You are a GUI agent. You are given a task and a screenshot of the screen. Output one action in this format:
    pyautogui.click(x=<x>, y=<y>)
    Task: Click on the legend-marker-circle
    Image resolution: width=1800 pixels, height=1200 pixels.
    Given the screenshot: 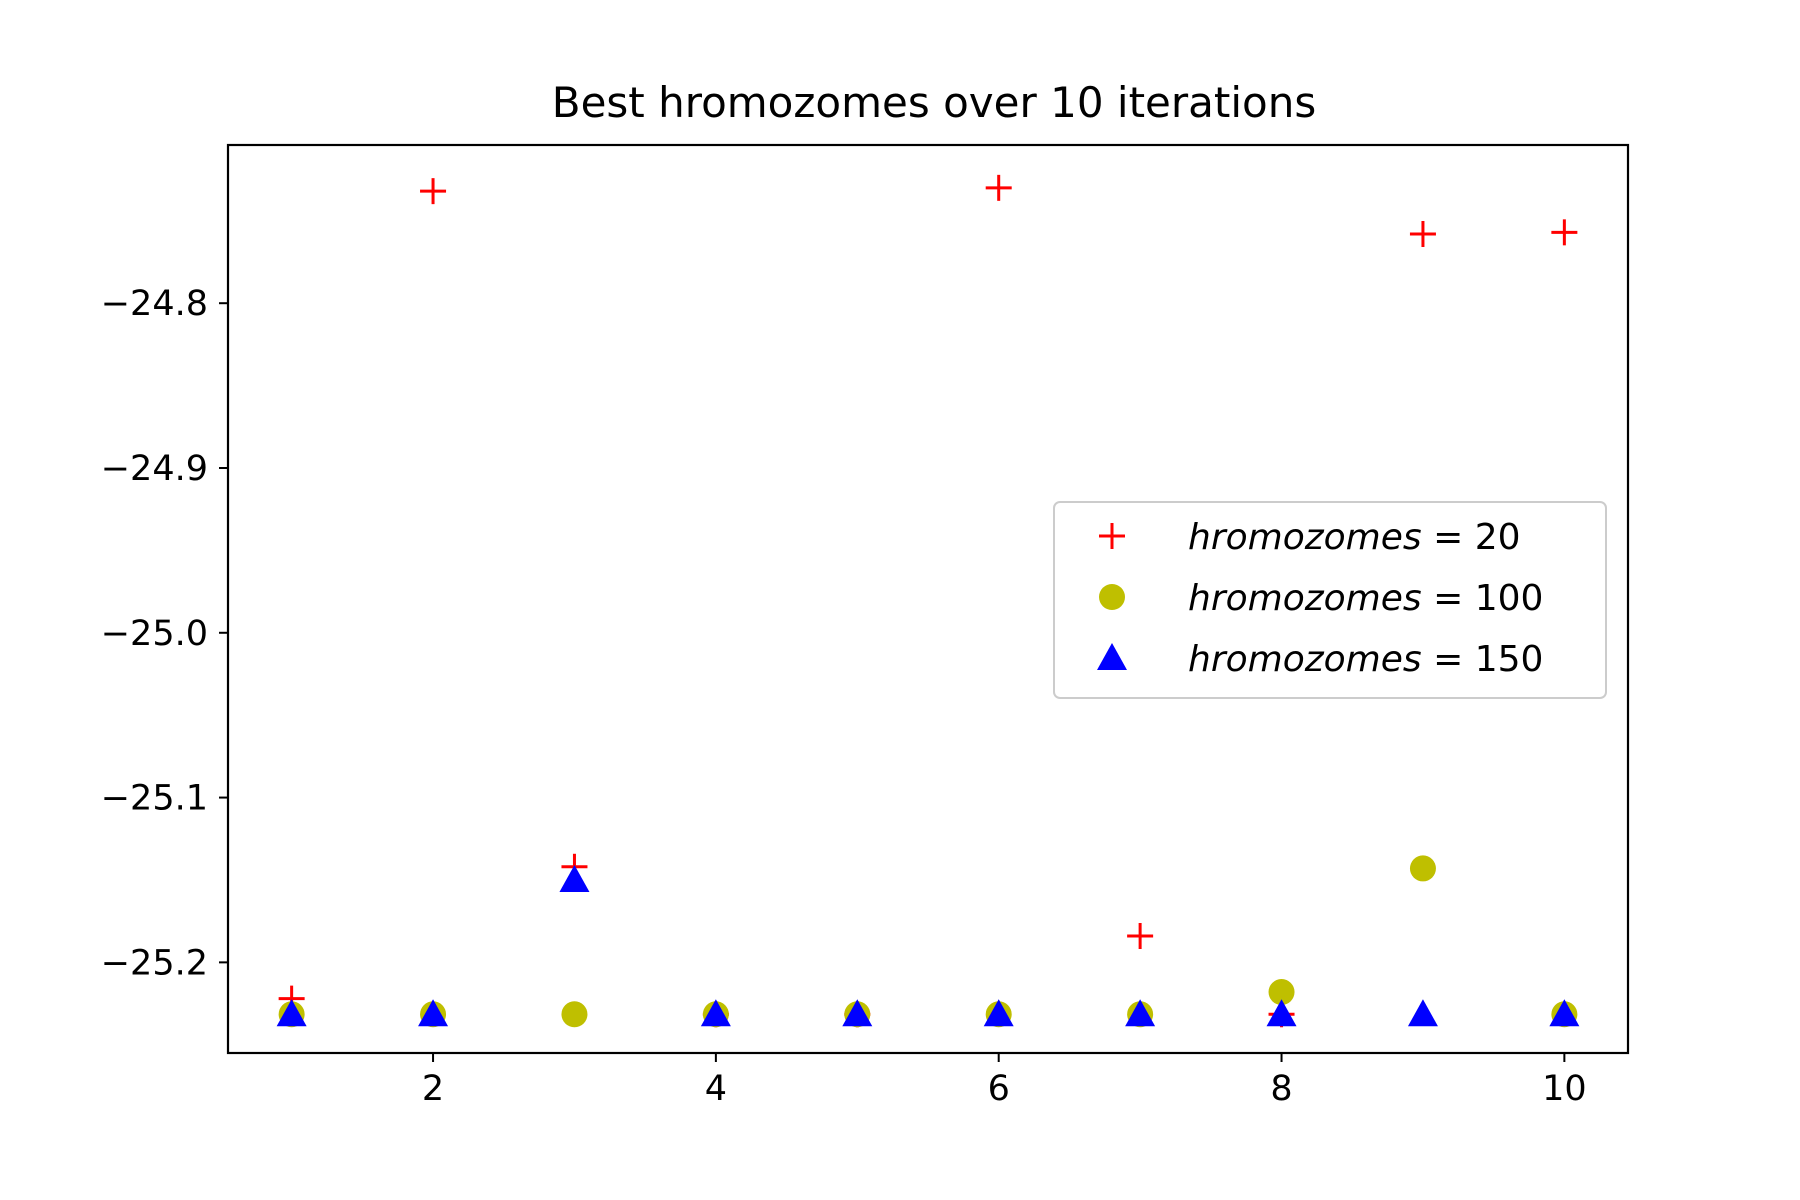 What is the action you would take?
    pyautogui.click(x=1112, y=597)
    